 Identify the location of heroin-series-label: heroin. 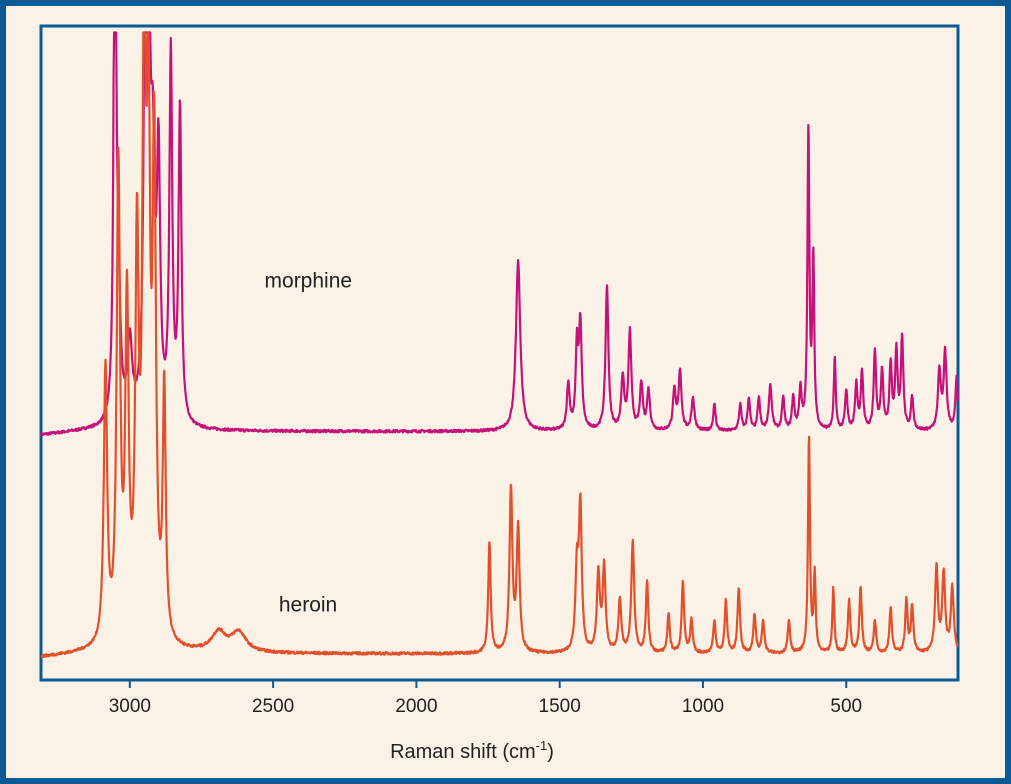
(308, 604).